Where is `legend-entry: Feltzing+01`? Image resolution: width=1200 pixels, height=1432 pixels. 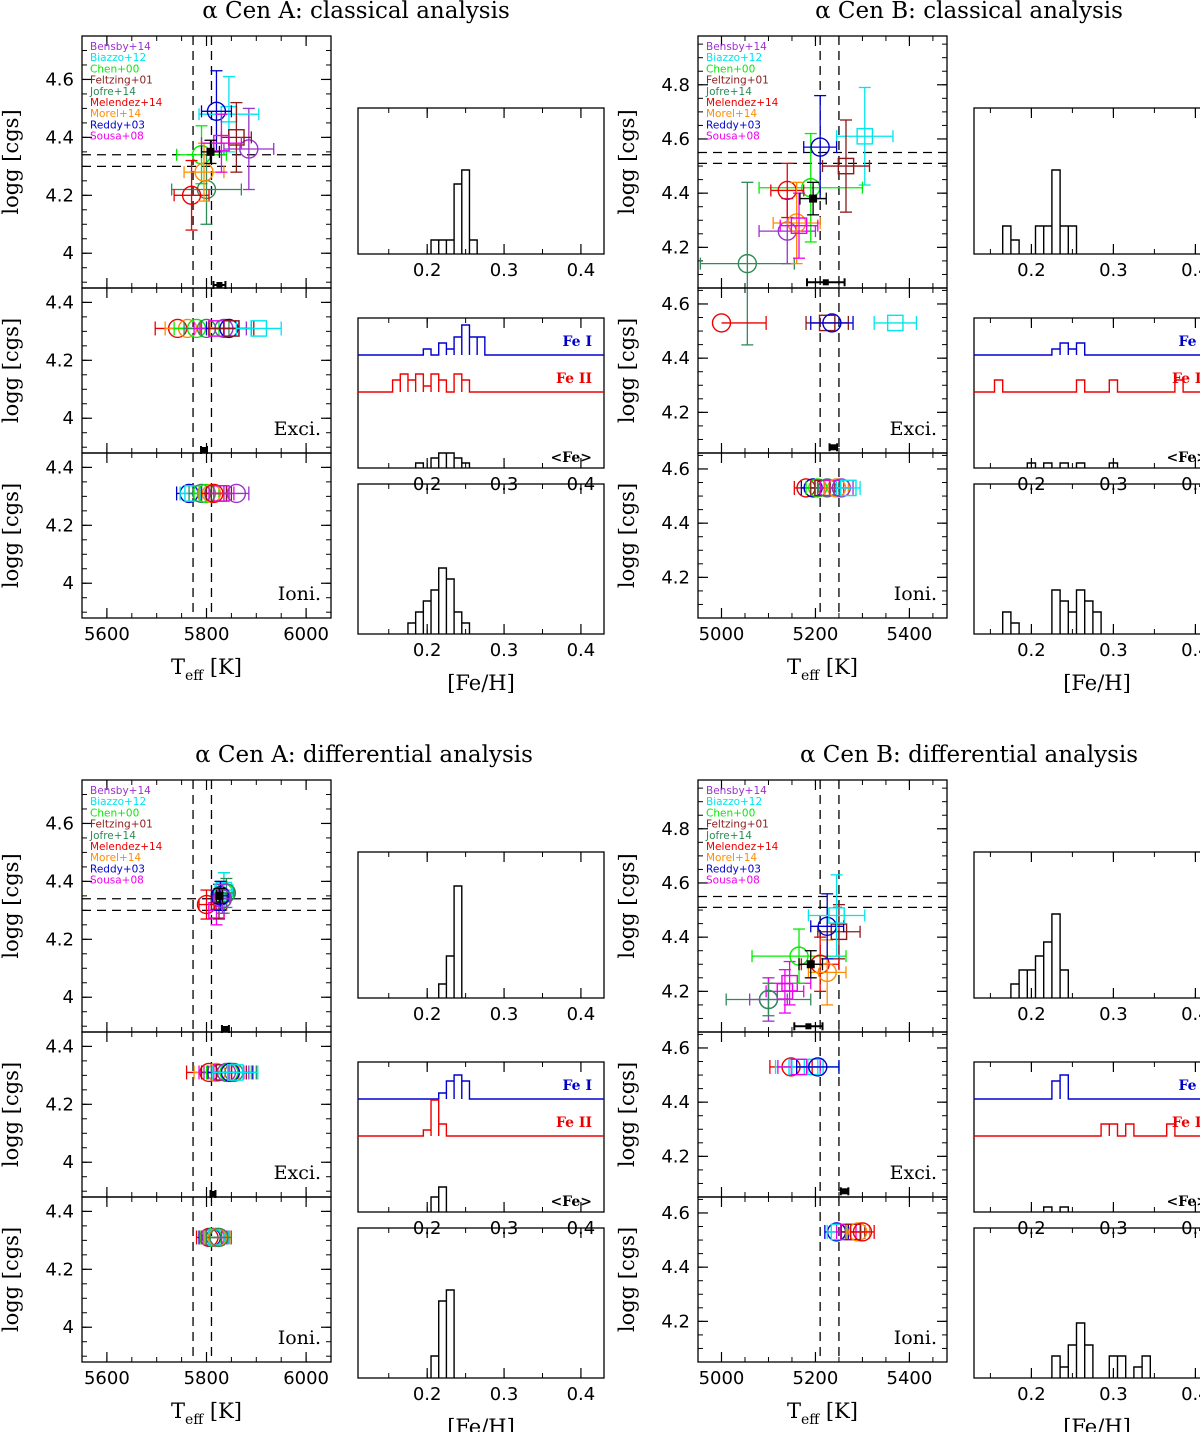
legend-entry: Feltzing+01 is located at coordinates (121, 81).